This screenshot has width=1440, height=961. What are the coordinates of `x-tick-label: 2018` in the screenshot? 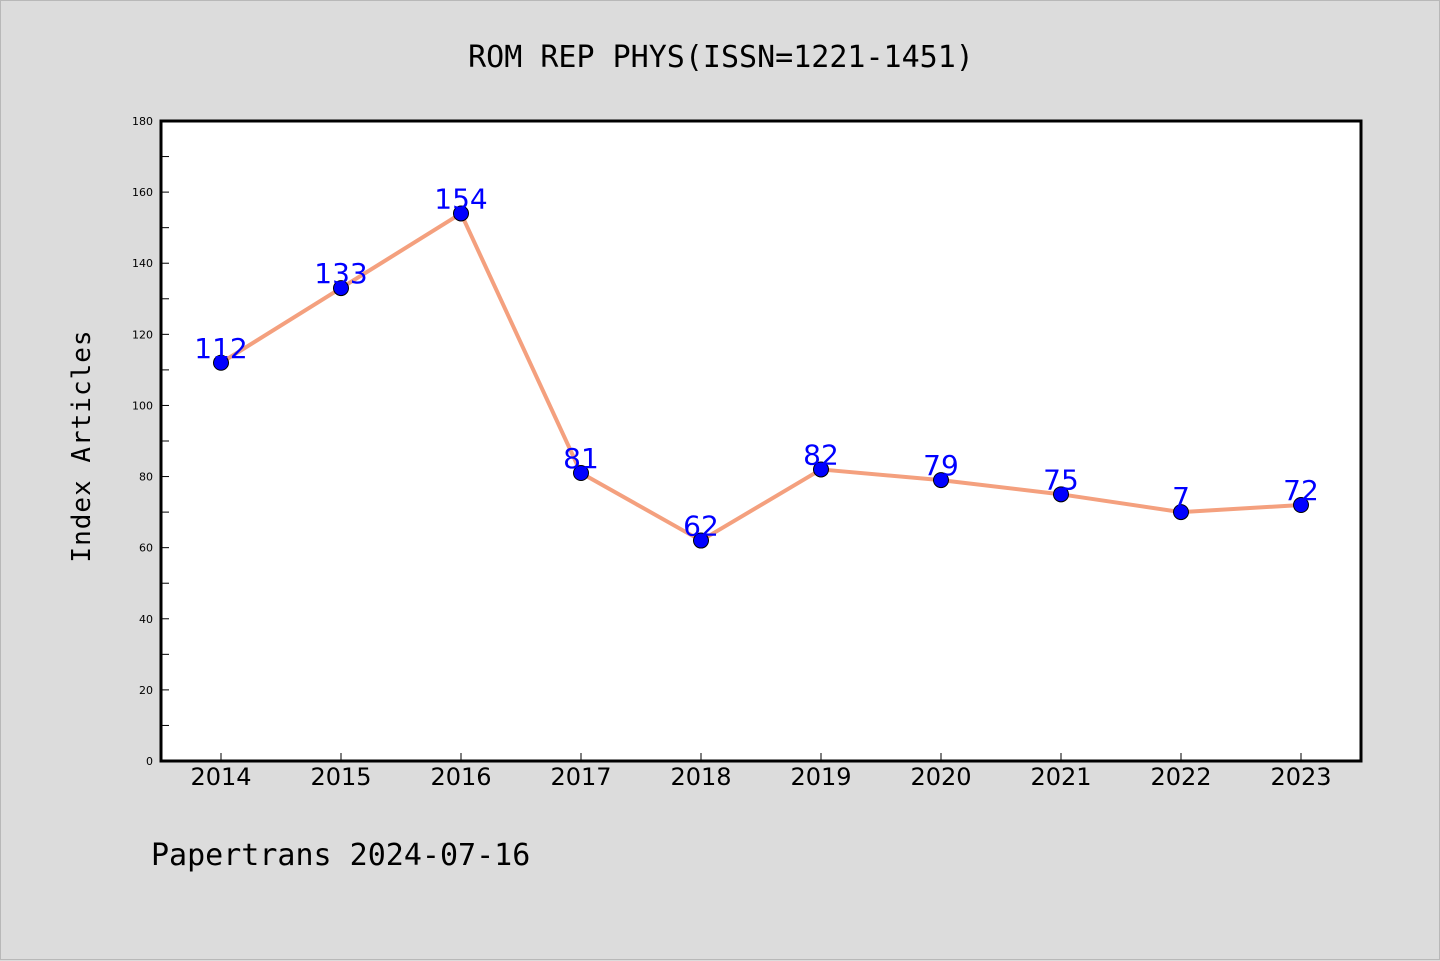 It's located at (700, 777).